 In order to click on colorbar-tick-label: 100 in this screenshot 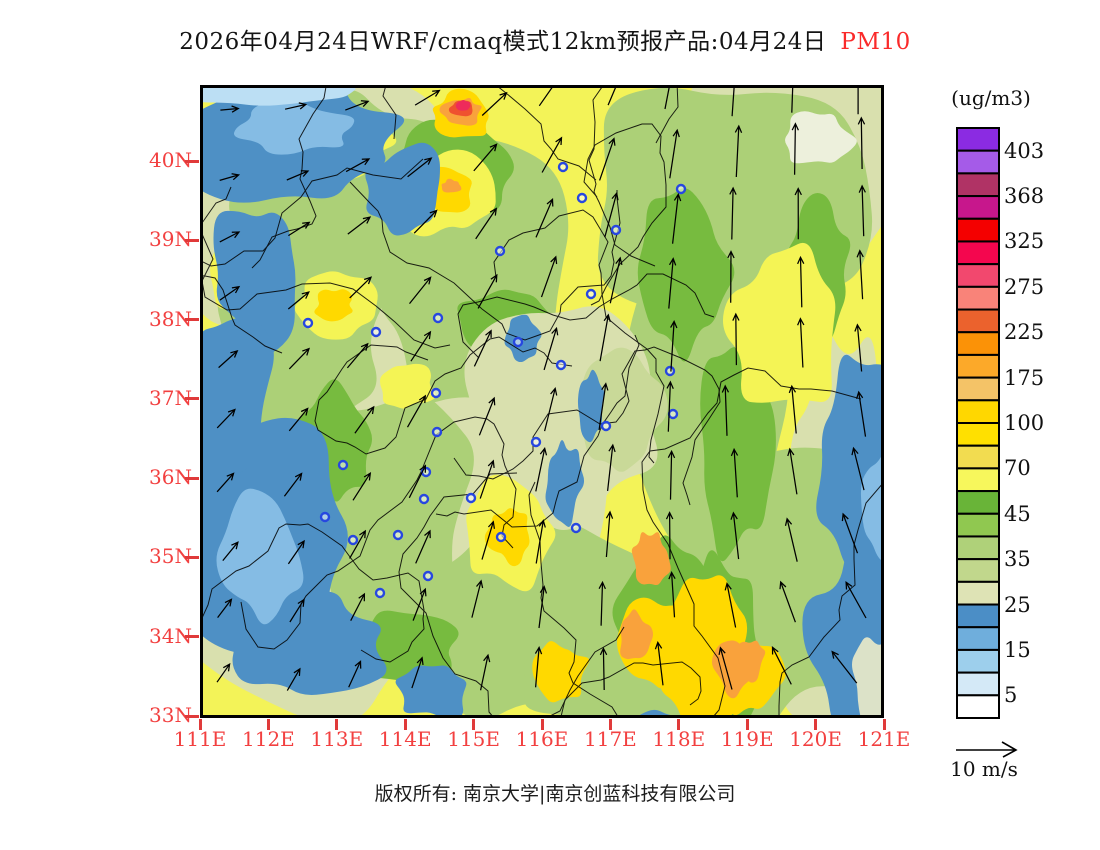, I will do `click(1024, 423)`.